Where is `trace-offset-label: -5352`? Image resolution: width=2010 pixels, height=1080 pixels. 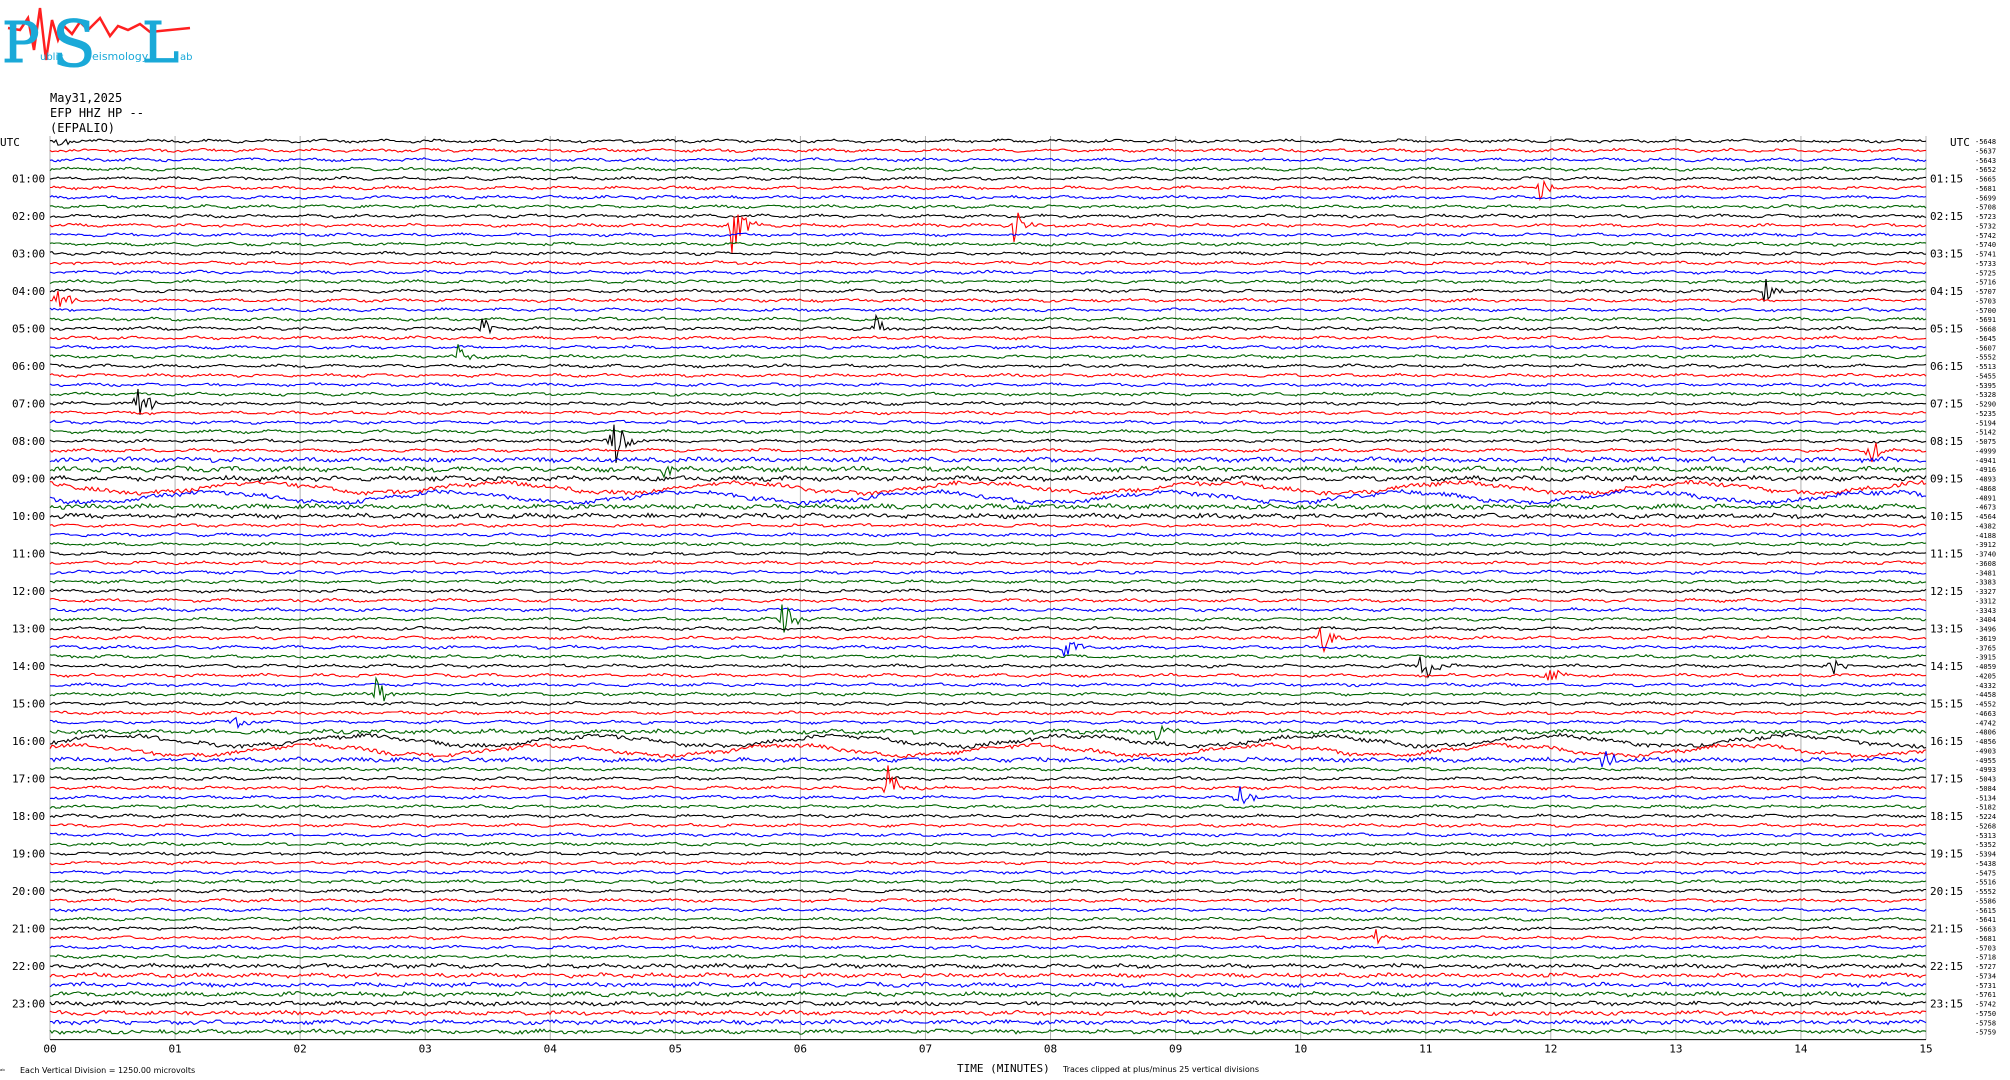 trace-offset-label: -5352 is located at coordinates (1985, 845).